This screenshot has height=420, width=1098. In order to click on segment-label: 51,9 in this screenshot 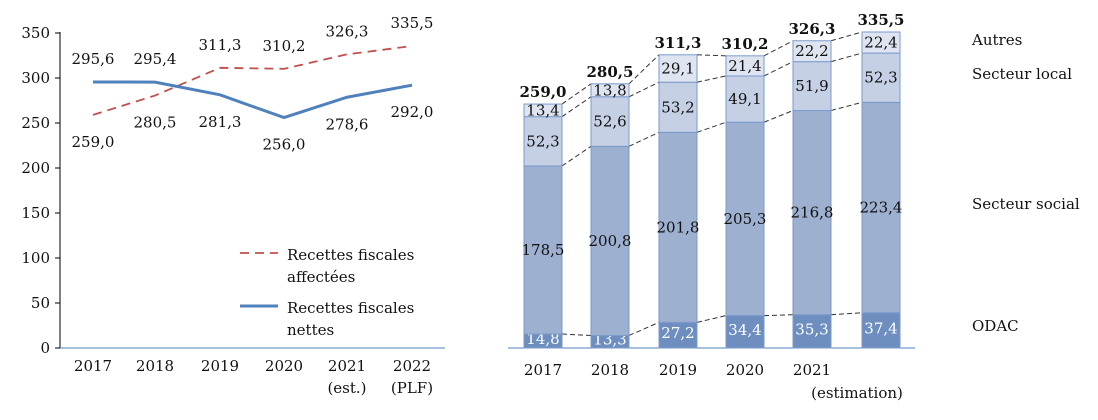, I will do `click(811, 86)`.